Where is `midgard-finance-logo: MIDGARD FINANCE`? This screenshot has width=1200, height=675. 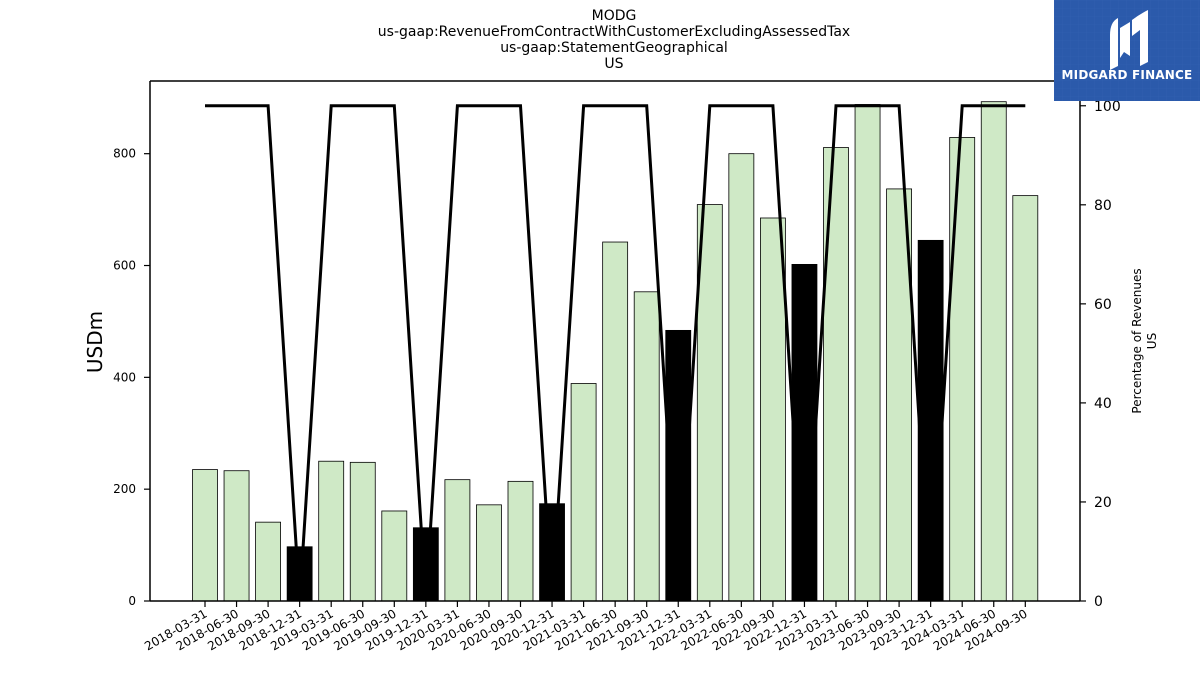 midgard-finance-logo: MIDGARD FINANCE is located at coordinates (1127, 50).